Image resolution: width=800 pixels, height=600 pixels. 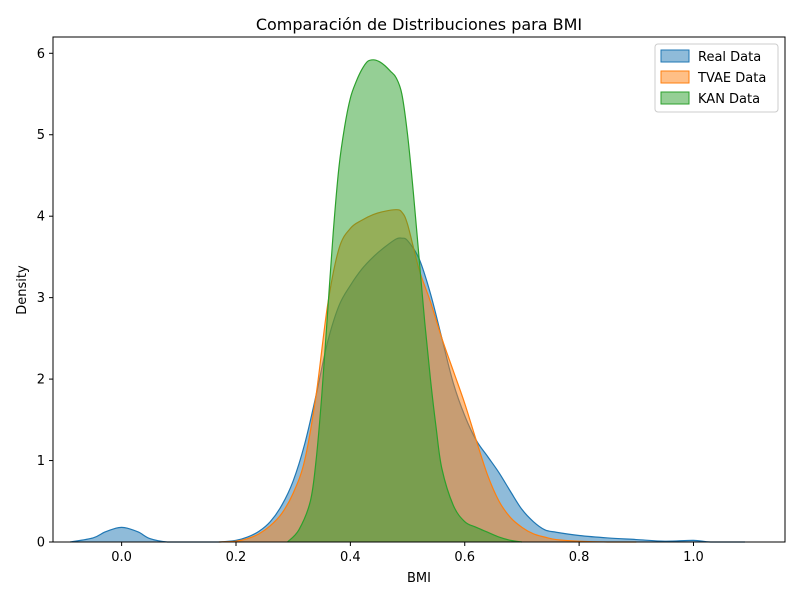 I want to click on legend-label-kan-data: KAN Data, so click(x=729, y=99).